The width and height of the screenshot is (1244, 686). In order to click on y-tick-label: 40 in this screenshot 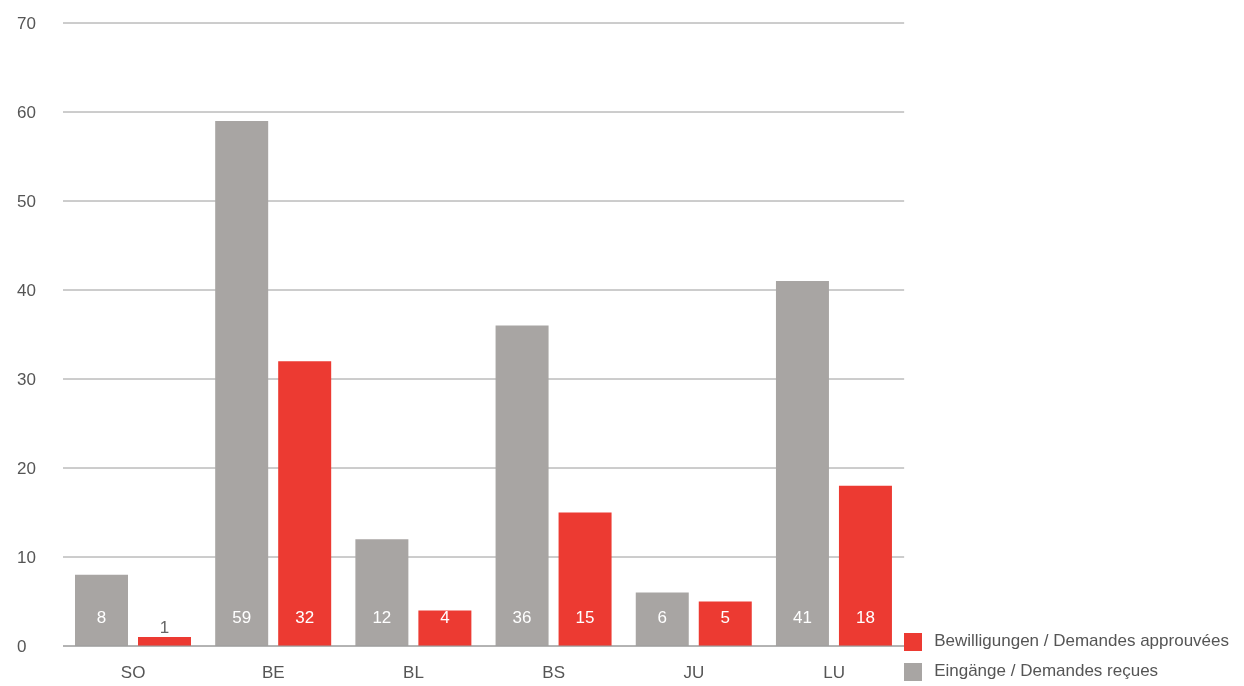, I will do `click(26, 291)`.